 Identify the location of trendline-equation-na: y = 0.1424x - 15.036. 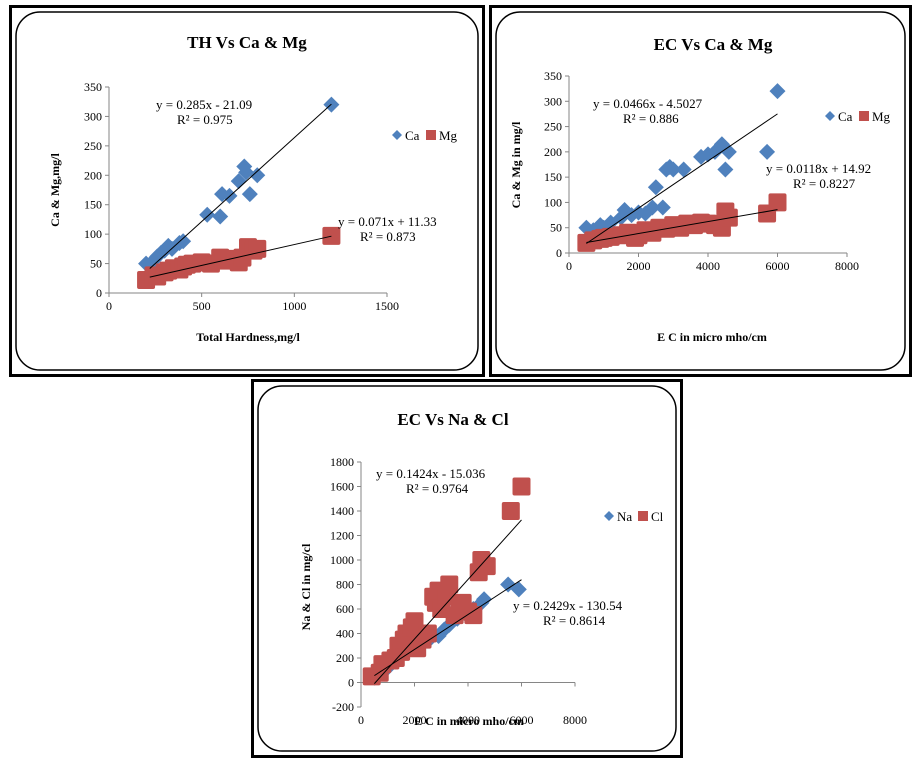
(431, 473).